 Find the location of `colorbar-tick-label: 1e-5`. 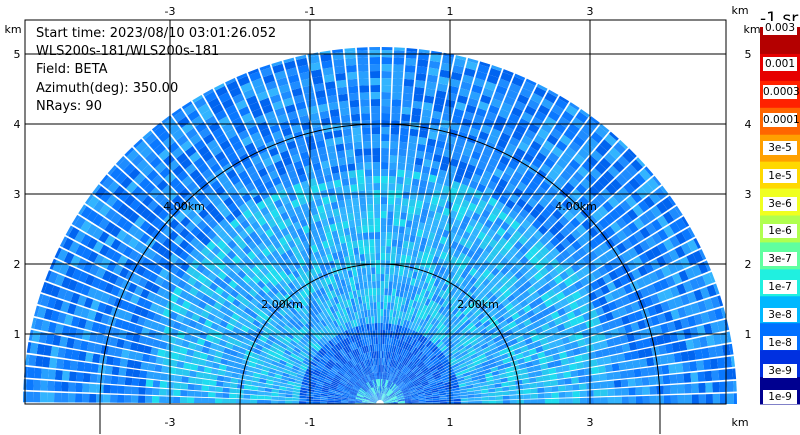

colorbar-tick-label: 1e-5 is located at coordinates (780, 175).